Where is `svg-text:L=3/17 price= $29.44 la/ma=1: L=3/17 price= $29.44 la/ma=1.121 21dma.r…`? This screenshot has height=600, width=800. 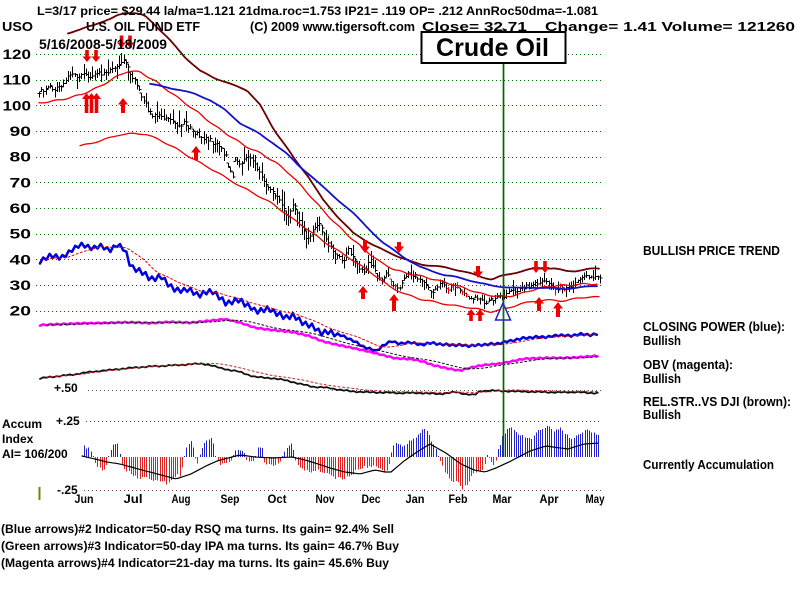 svg-text:L=3/17 price= $29.44 la/ma=1: L=3/17 price= $29.44 la/ma=1.121 21dma.r… is located at coordinates (317, 11).